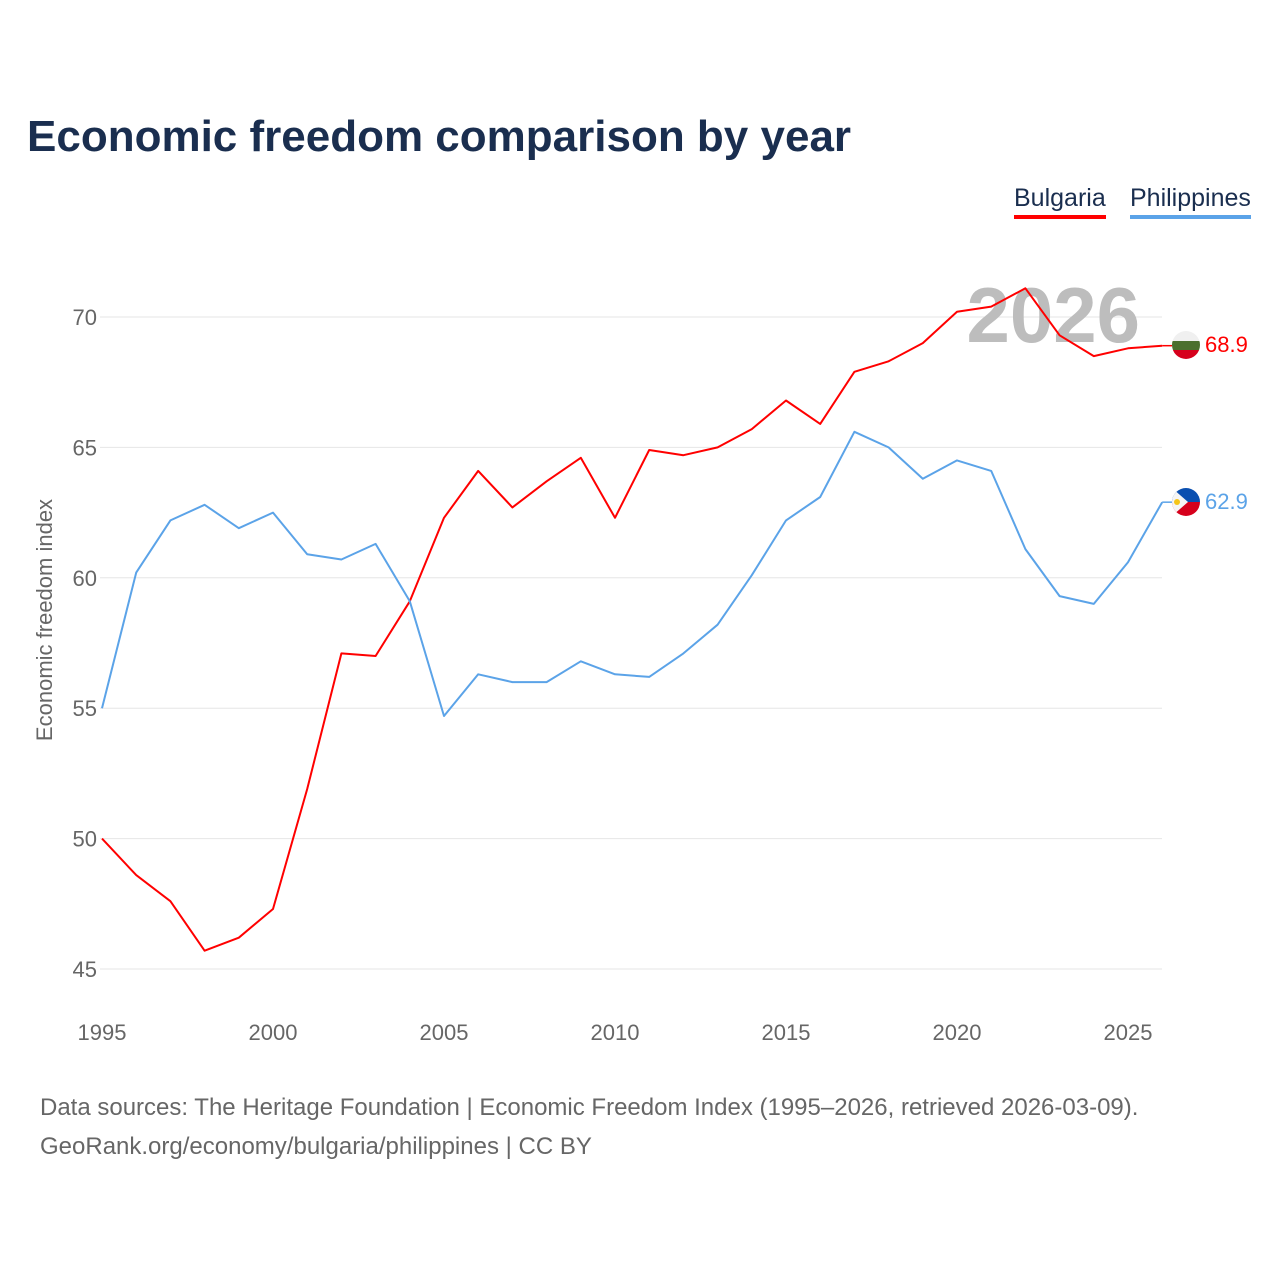  What do you see at coordinates (1186, 345) in the screenshot?
I see `bulgaria-flag-icon` at bounding box center [1186, 345].